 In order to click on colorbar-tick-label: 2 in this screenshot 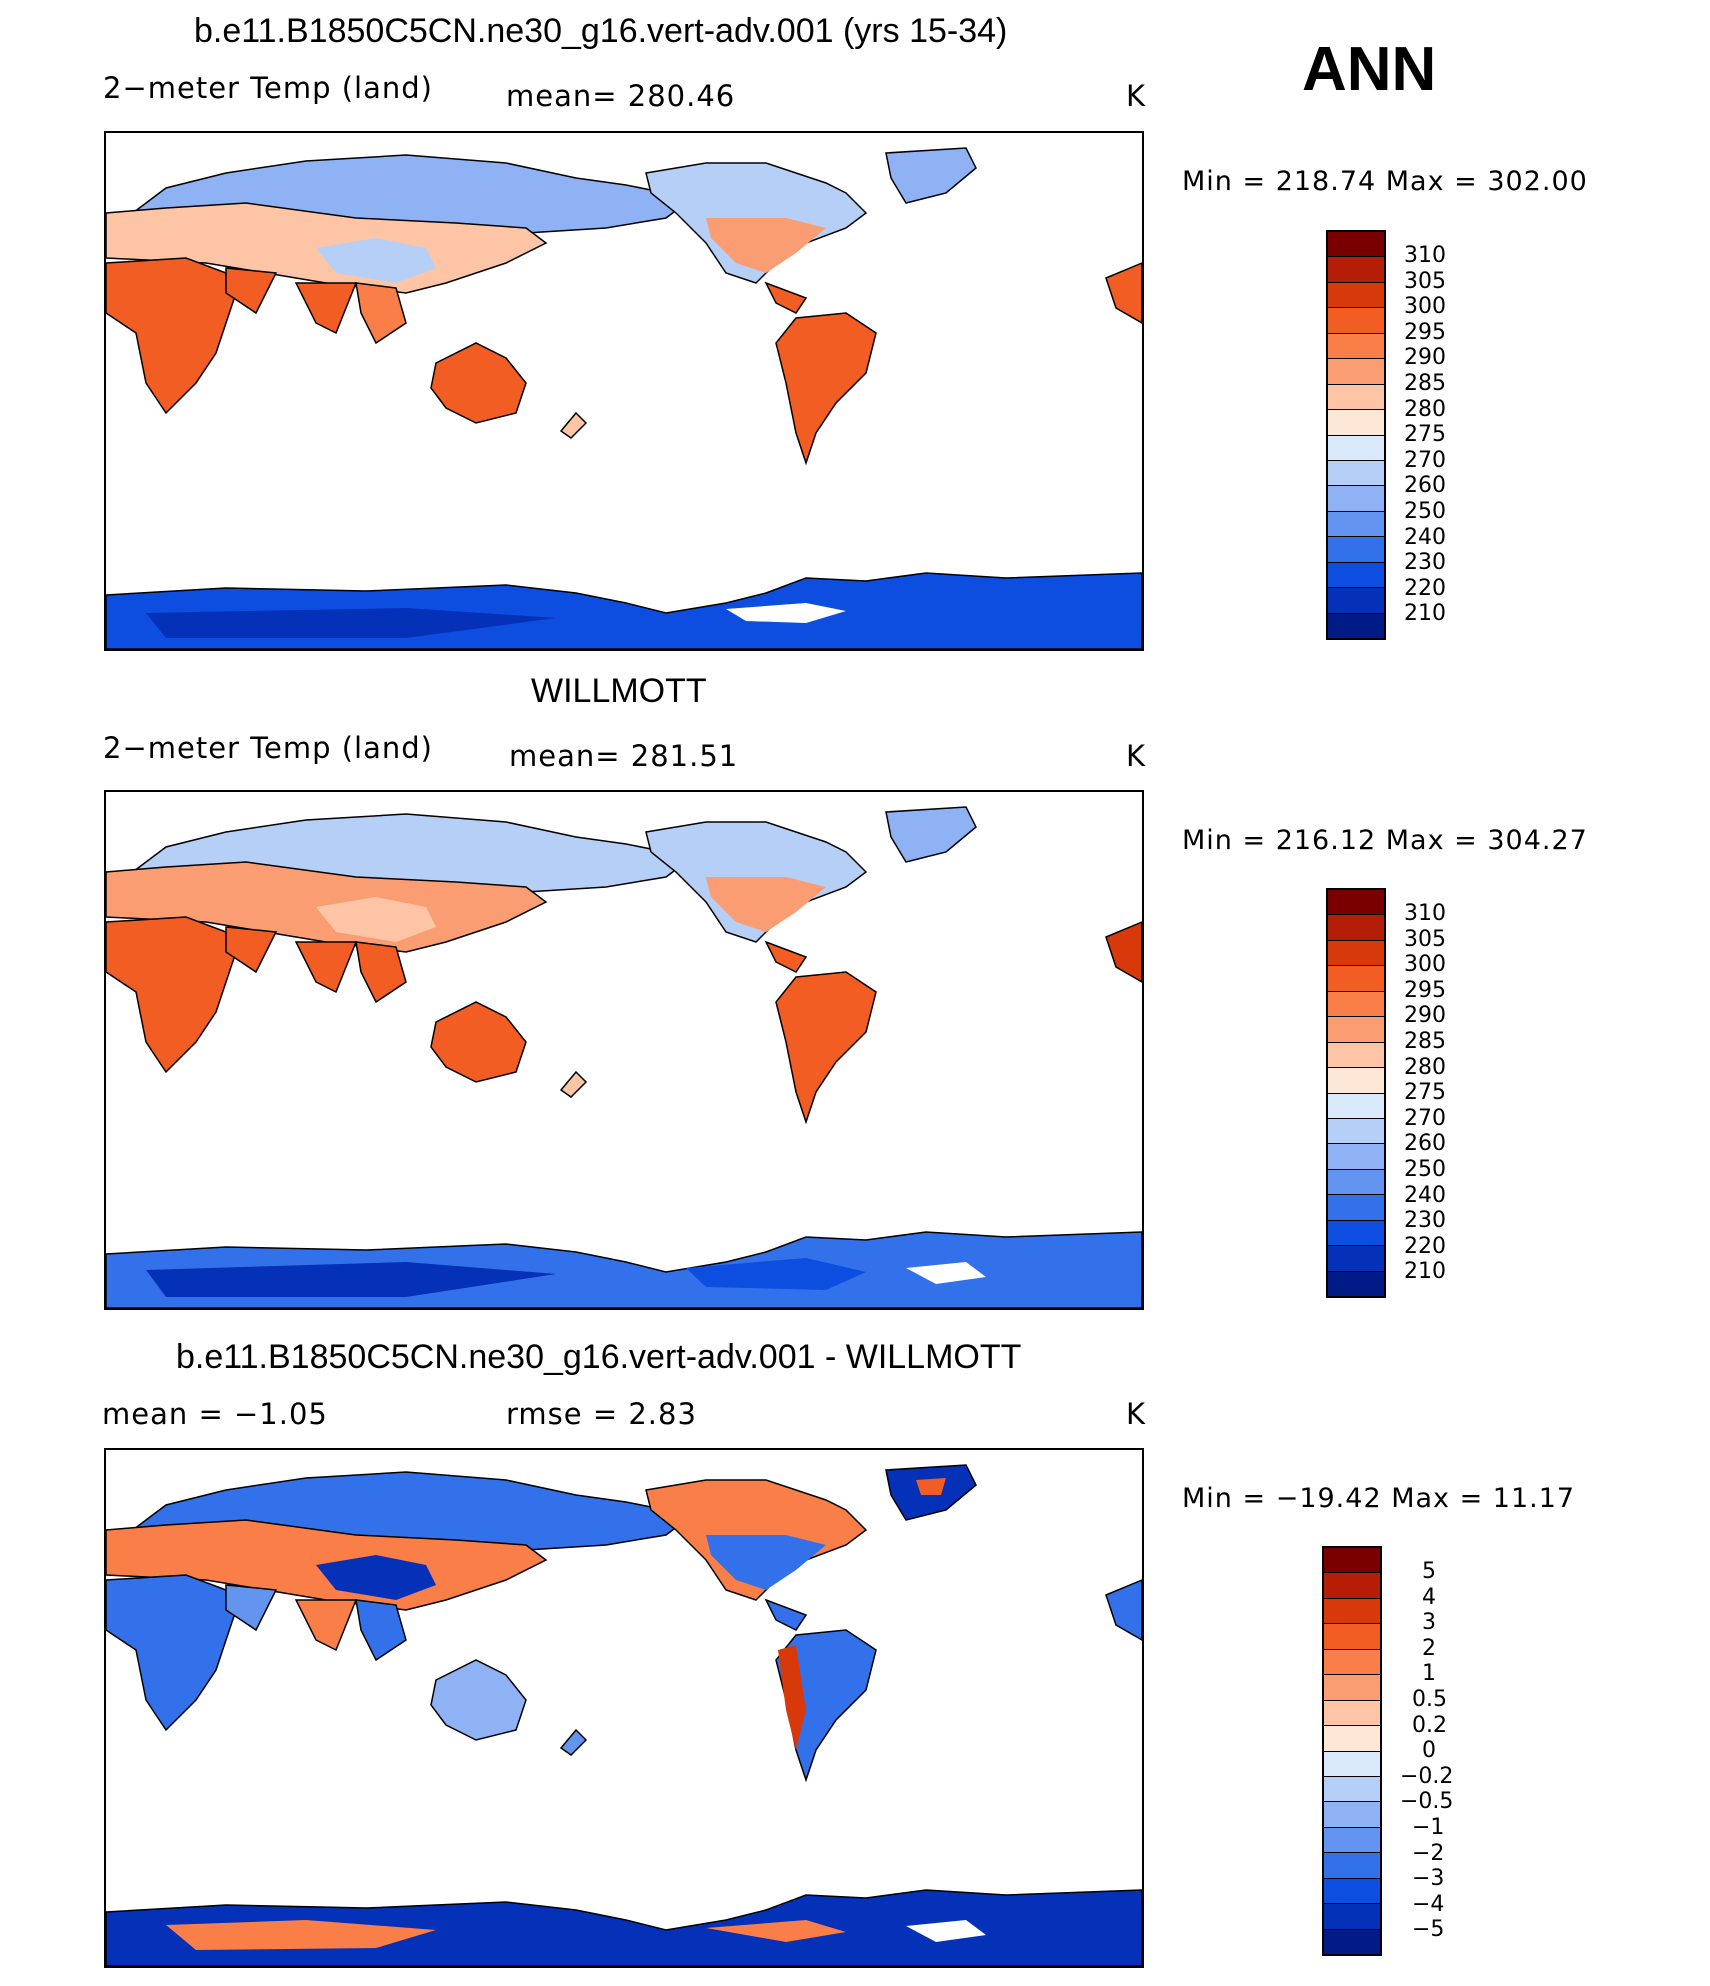, I will do `click(1429, 1648)`.